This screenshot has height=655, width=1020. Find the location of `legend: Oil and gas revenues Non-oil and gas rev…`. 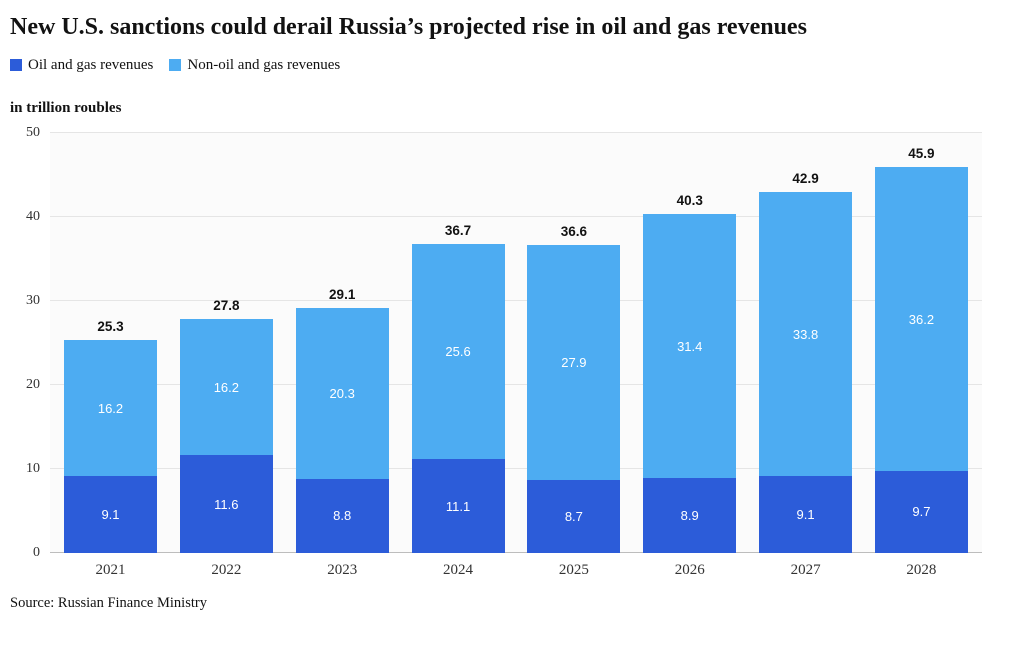

legend: Oil and gas revenues Non-oil and gas rev… is located at coordinates (506, 65).